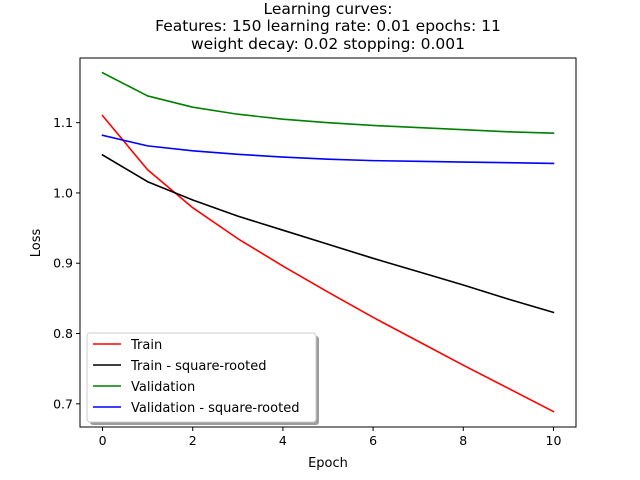  Describe the element at coordinates (373, 440) in the screenshot. I see `x-tick-label: 6` at that location.